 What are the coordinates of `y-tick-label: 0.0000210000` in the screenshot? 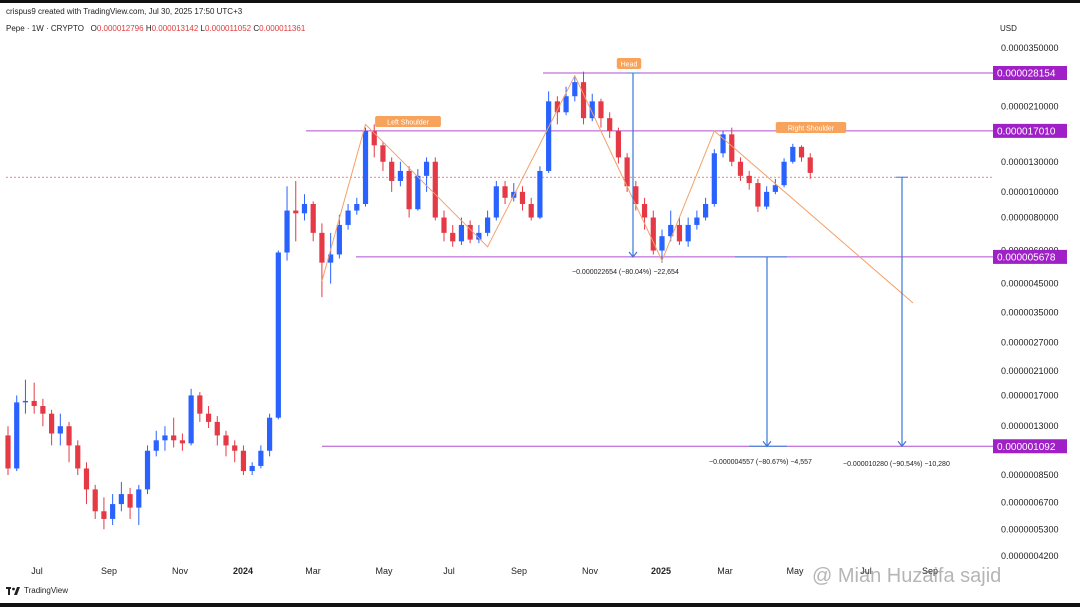 It's located at (1030, 107).